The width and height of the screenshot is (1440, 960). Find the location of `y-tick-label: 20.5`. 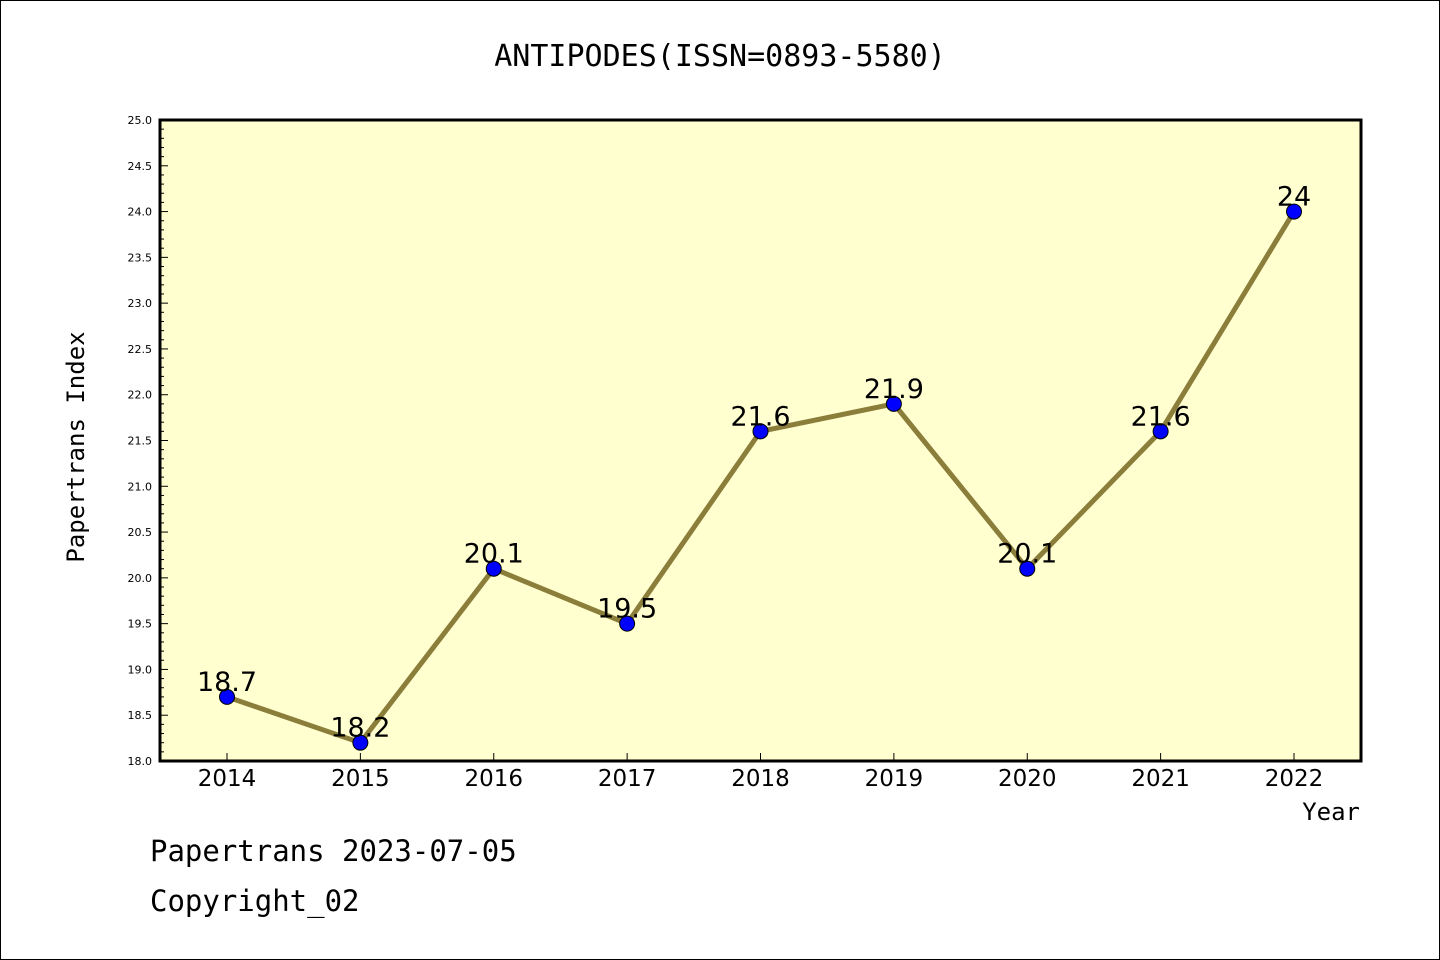

y-tick-label: 20.5 is located at coordinates (140, 532).